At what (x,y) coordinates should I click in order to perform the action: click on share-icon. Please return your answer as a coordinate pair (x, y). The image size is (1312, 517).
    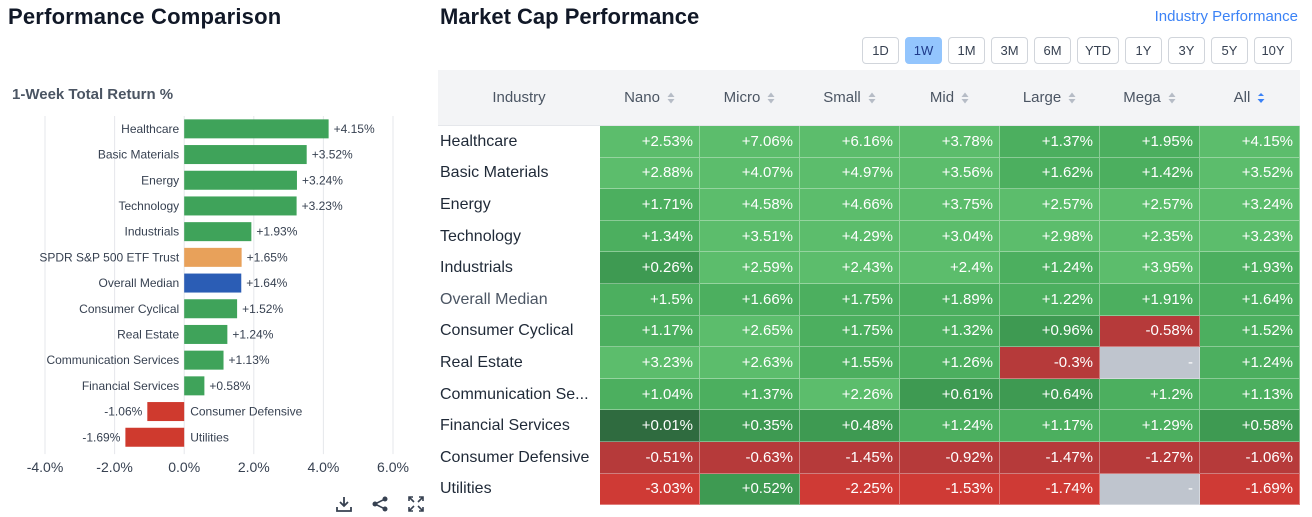
    Looking at the image, I should click on (380, 504).